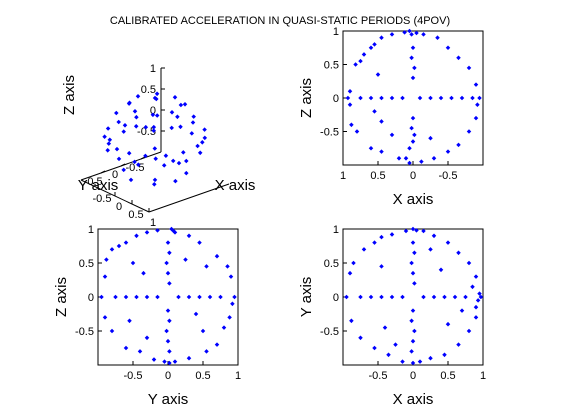 This screenshot has height=420, width=561. I want to click on 3d-x-tick-label: 0, so click(119, 207).